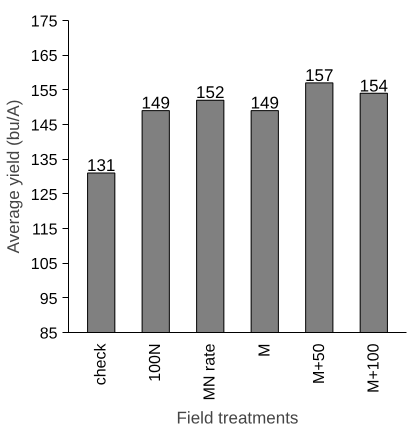 The height and width of the screenshot is (432, 420). Describe the element at coordinates (265, 350) in the screenshot. I see `x-tick-label: M` at that location.